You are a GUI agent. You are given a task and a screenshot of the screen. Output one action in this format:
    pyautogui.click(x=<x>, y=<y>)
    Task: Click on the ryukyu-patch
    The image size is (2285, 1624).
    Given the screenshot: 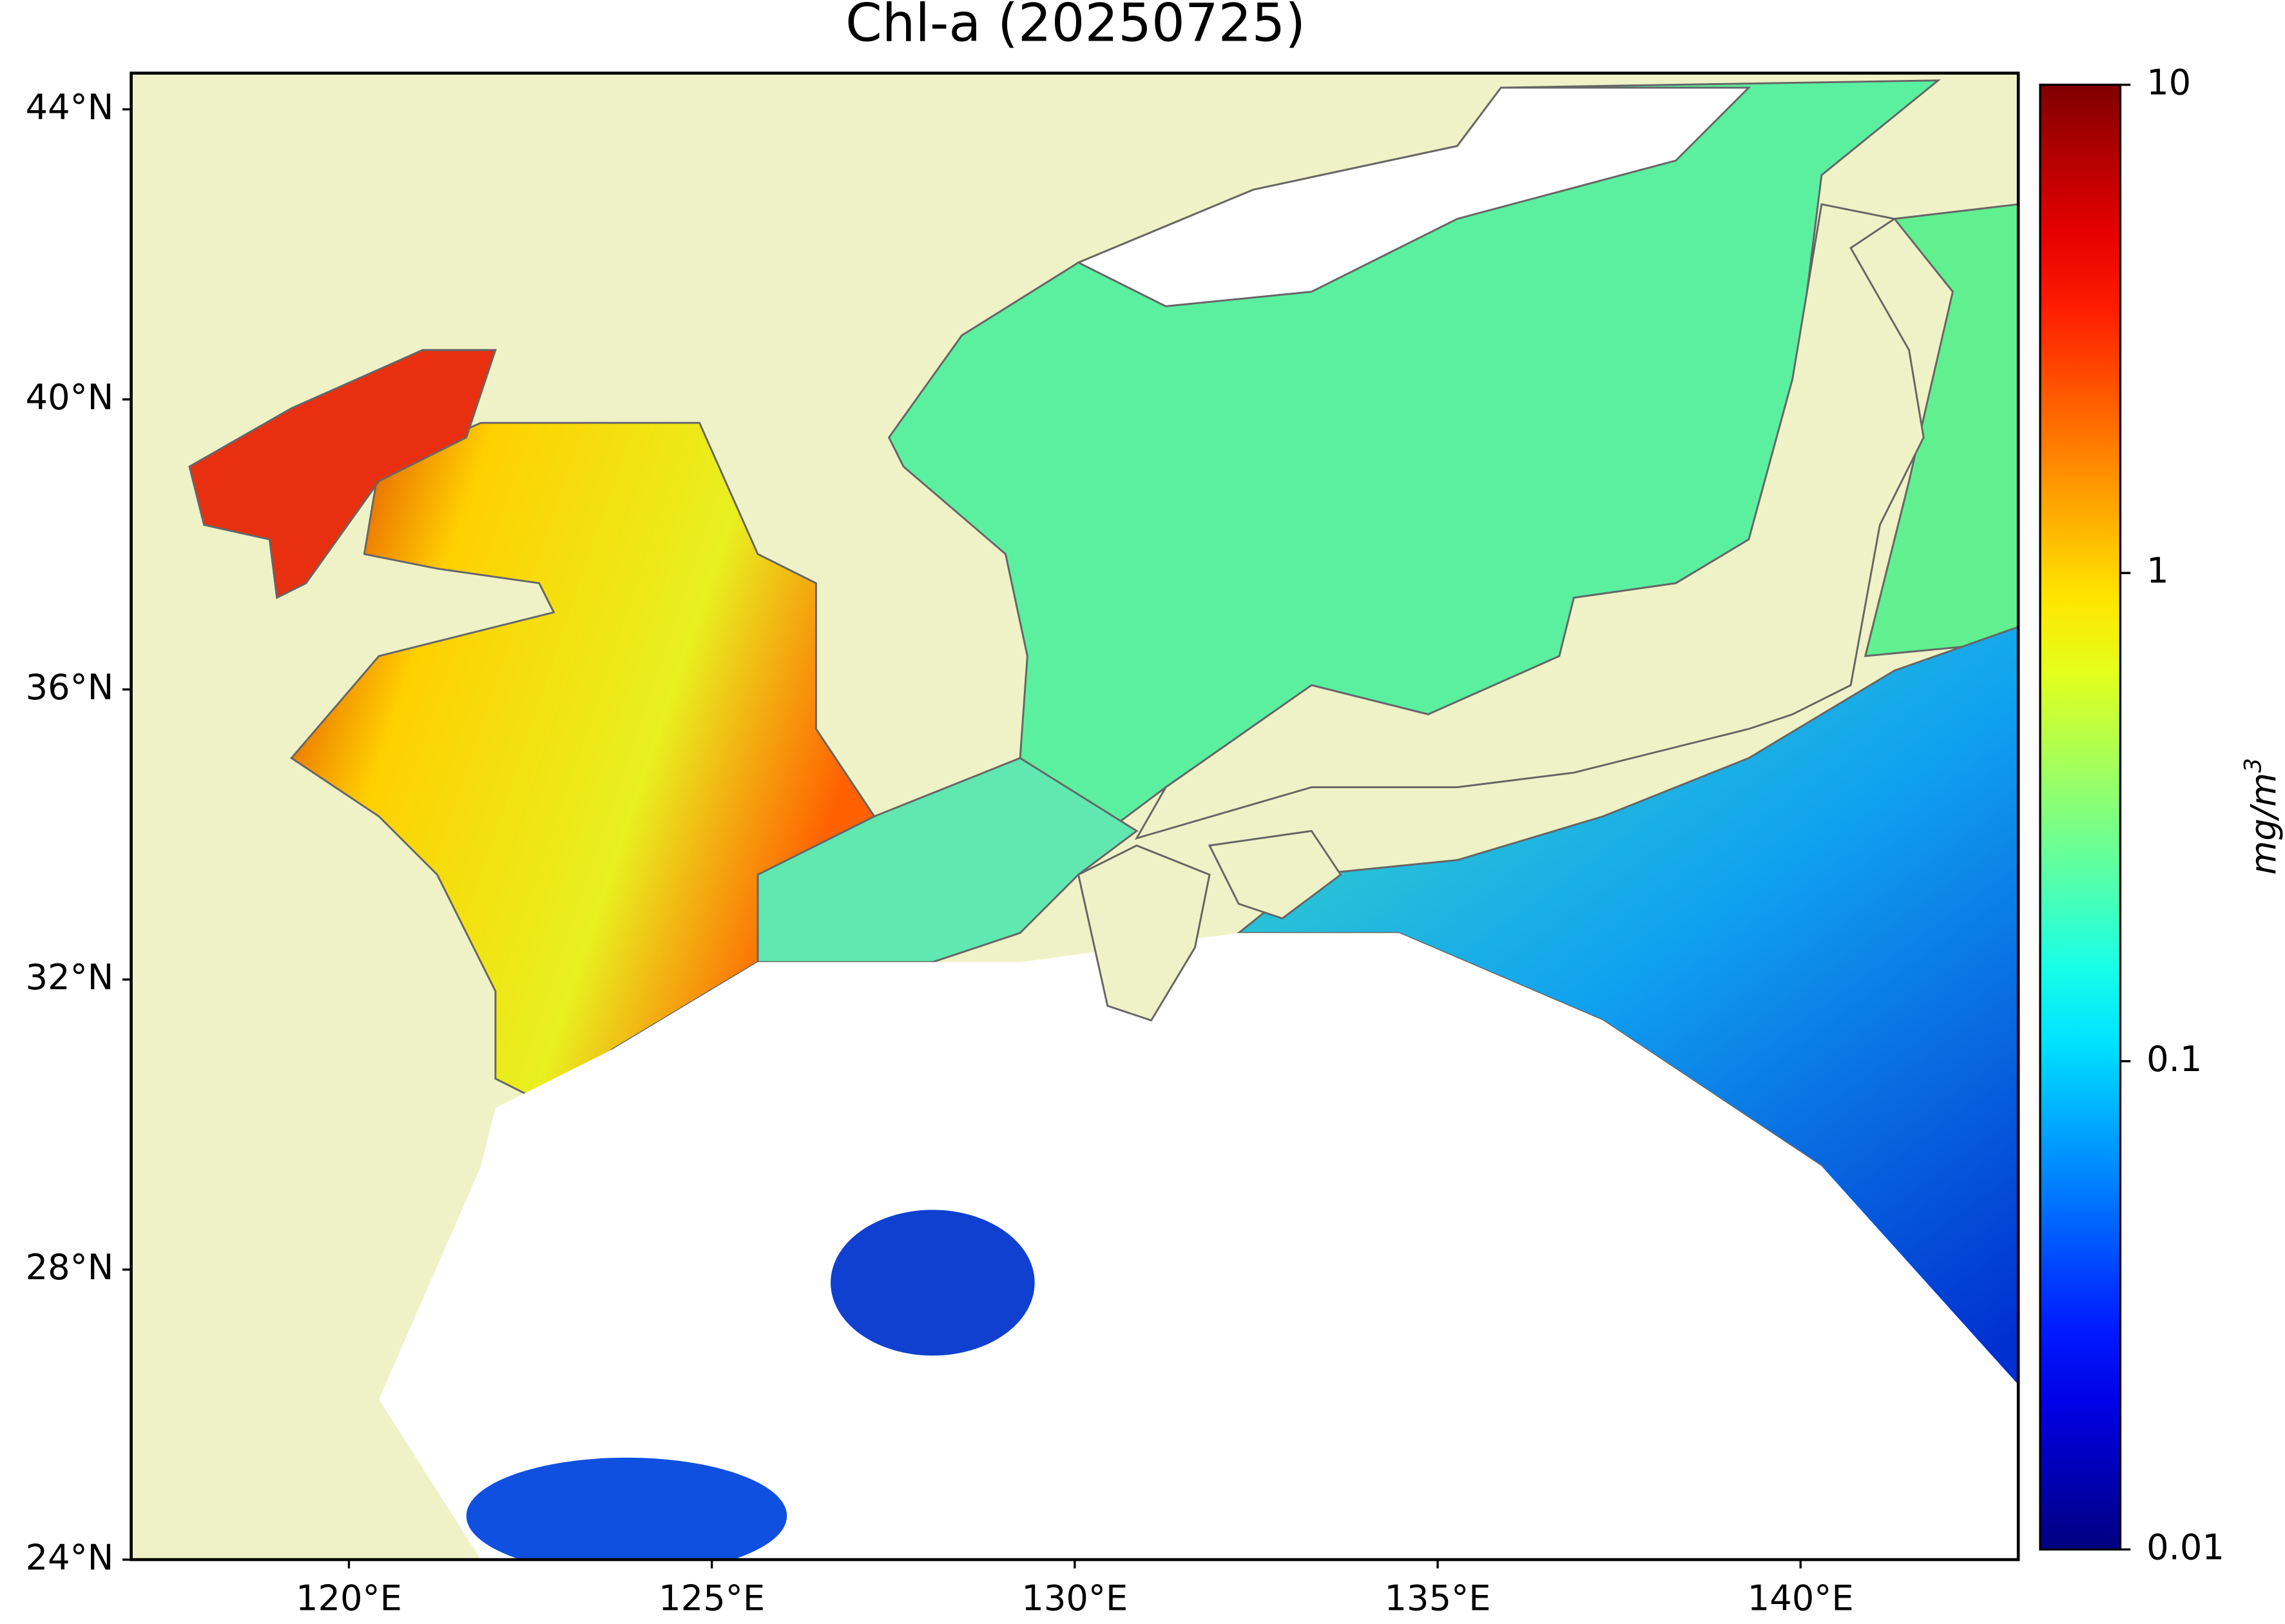 What is the action you would take?
    pyautogui.click(x=933, y=1283)
    